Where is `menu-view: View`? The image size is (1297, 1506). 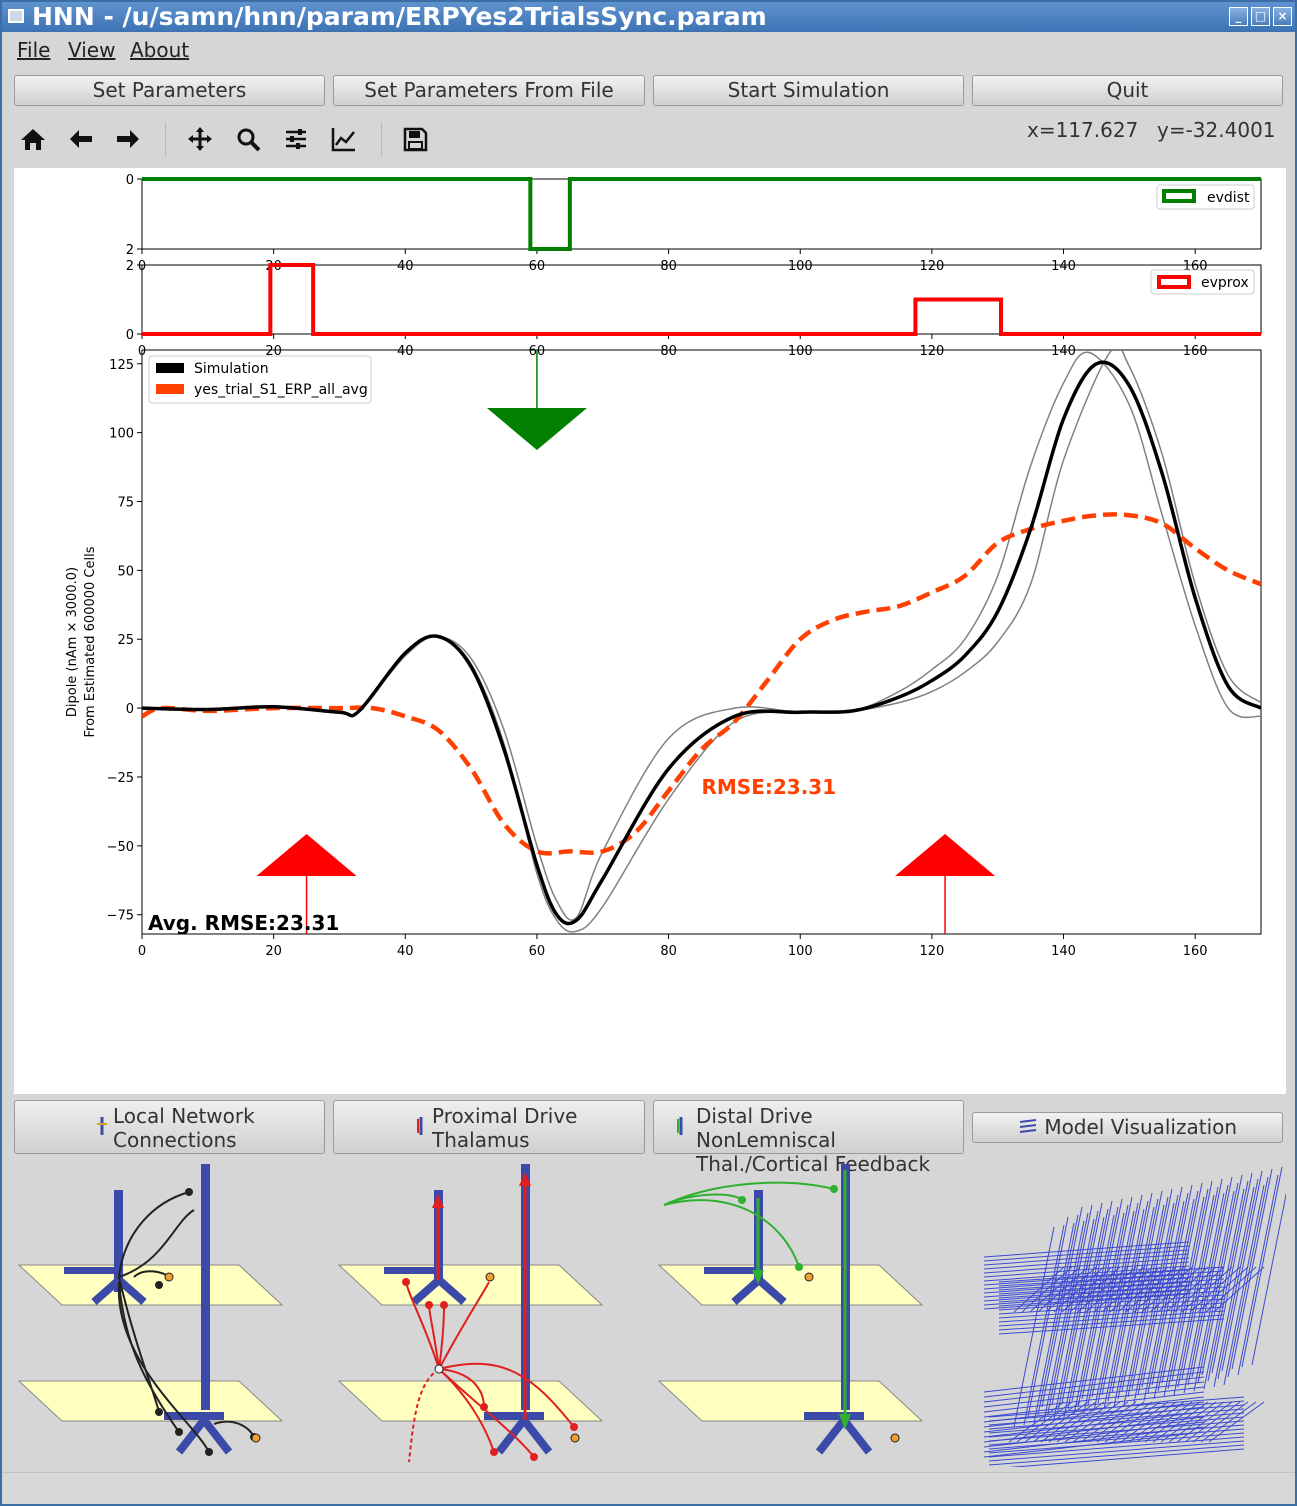 menu-view: View is located at coordinates (92, 50).